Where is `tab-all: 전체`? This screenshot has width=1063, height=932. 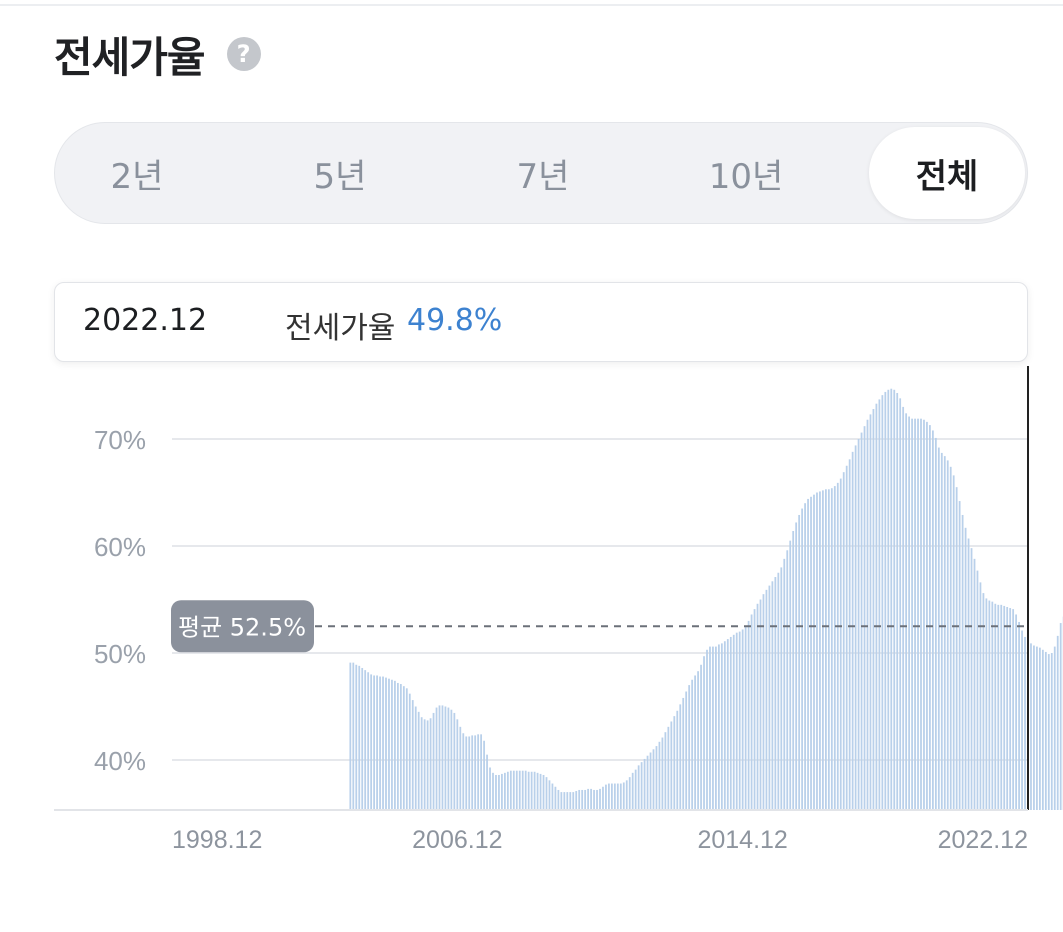
tab-all: 전체 is located at coordinates (947, 173).